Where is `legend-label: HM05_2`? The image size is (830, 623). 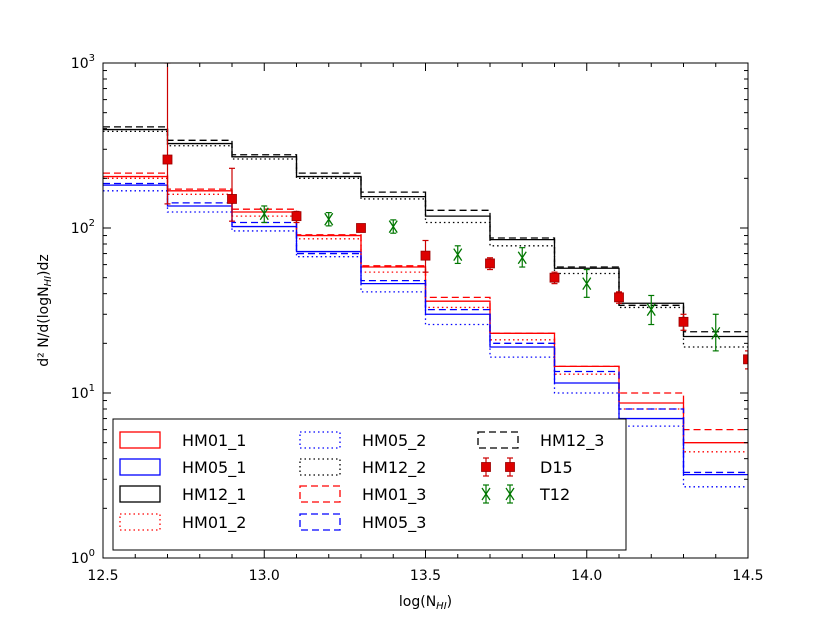 legend-label: HM05_2 is located at coordinates (394, 441).